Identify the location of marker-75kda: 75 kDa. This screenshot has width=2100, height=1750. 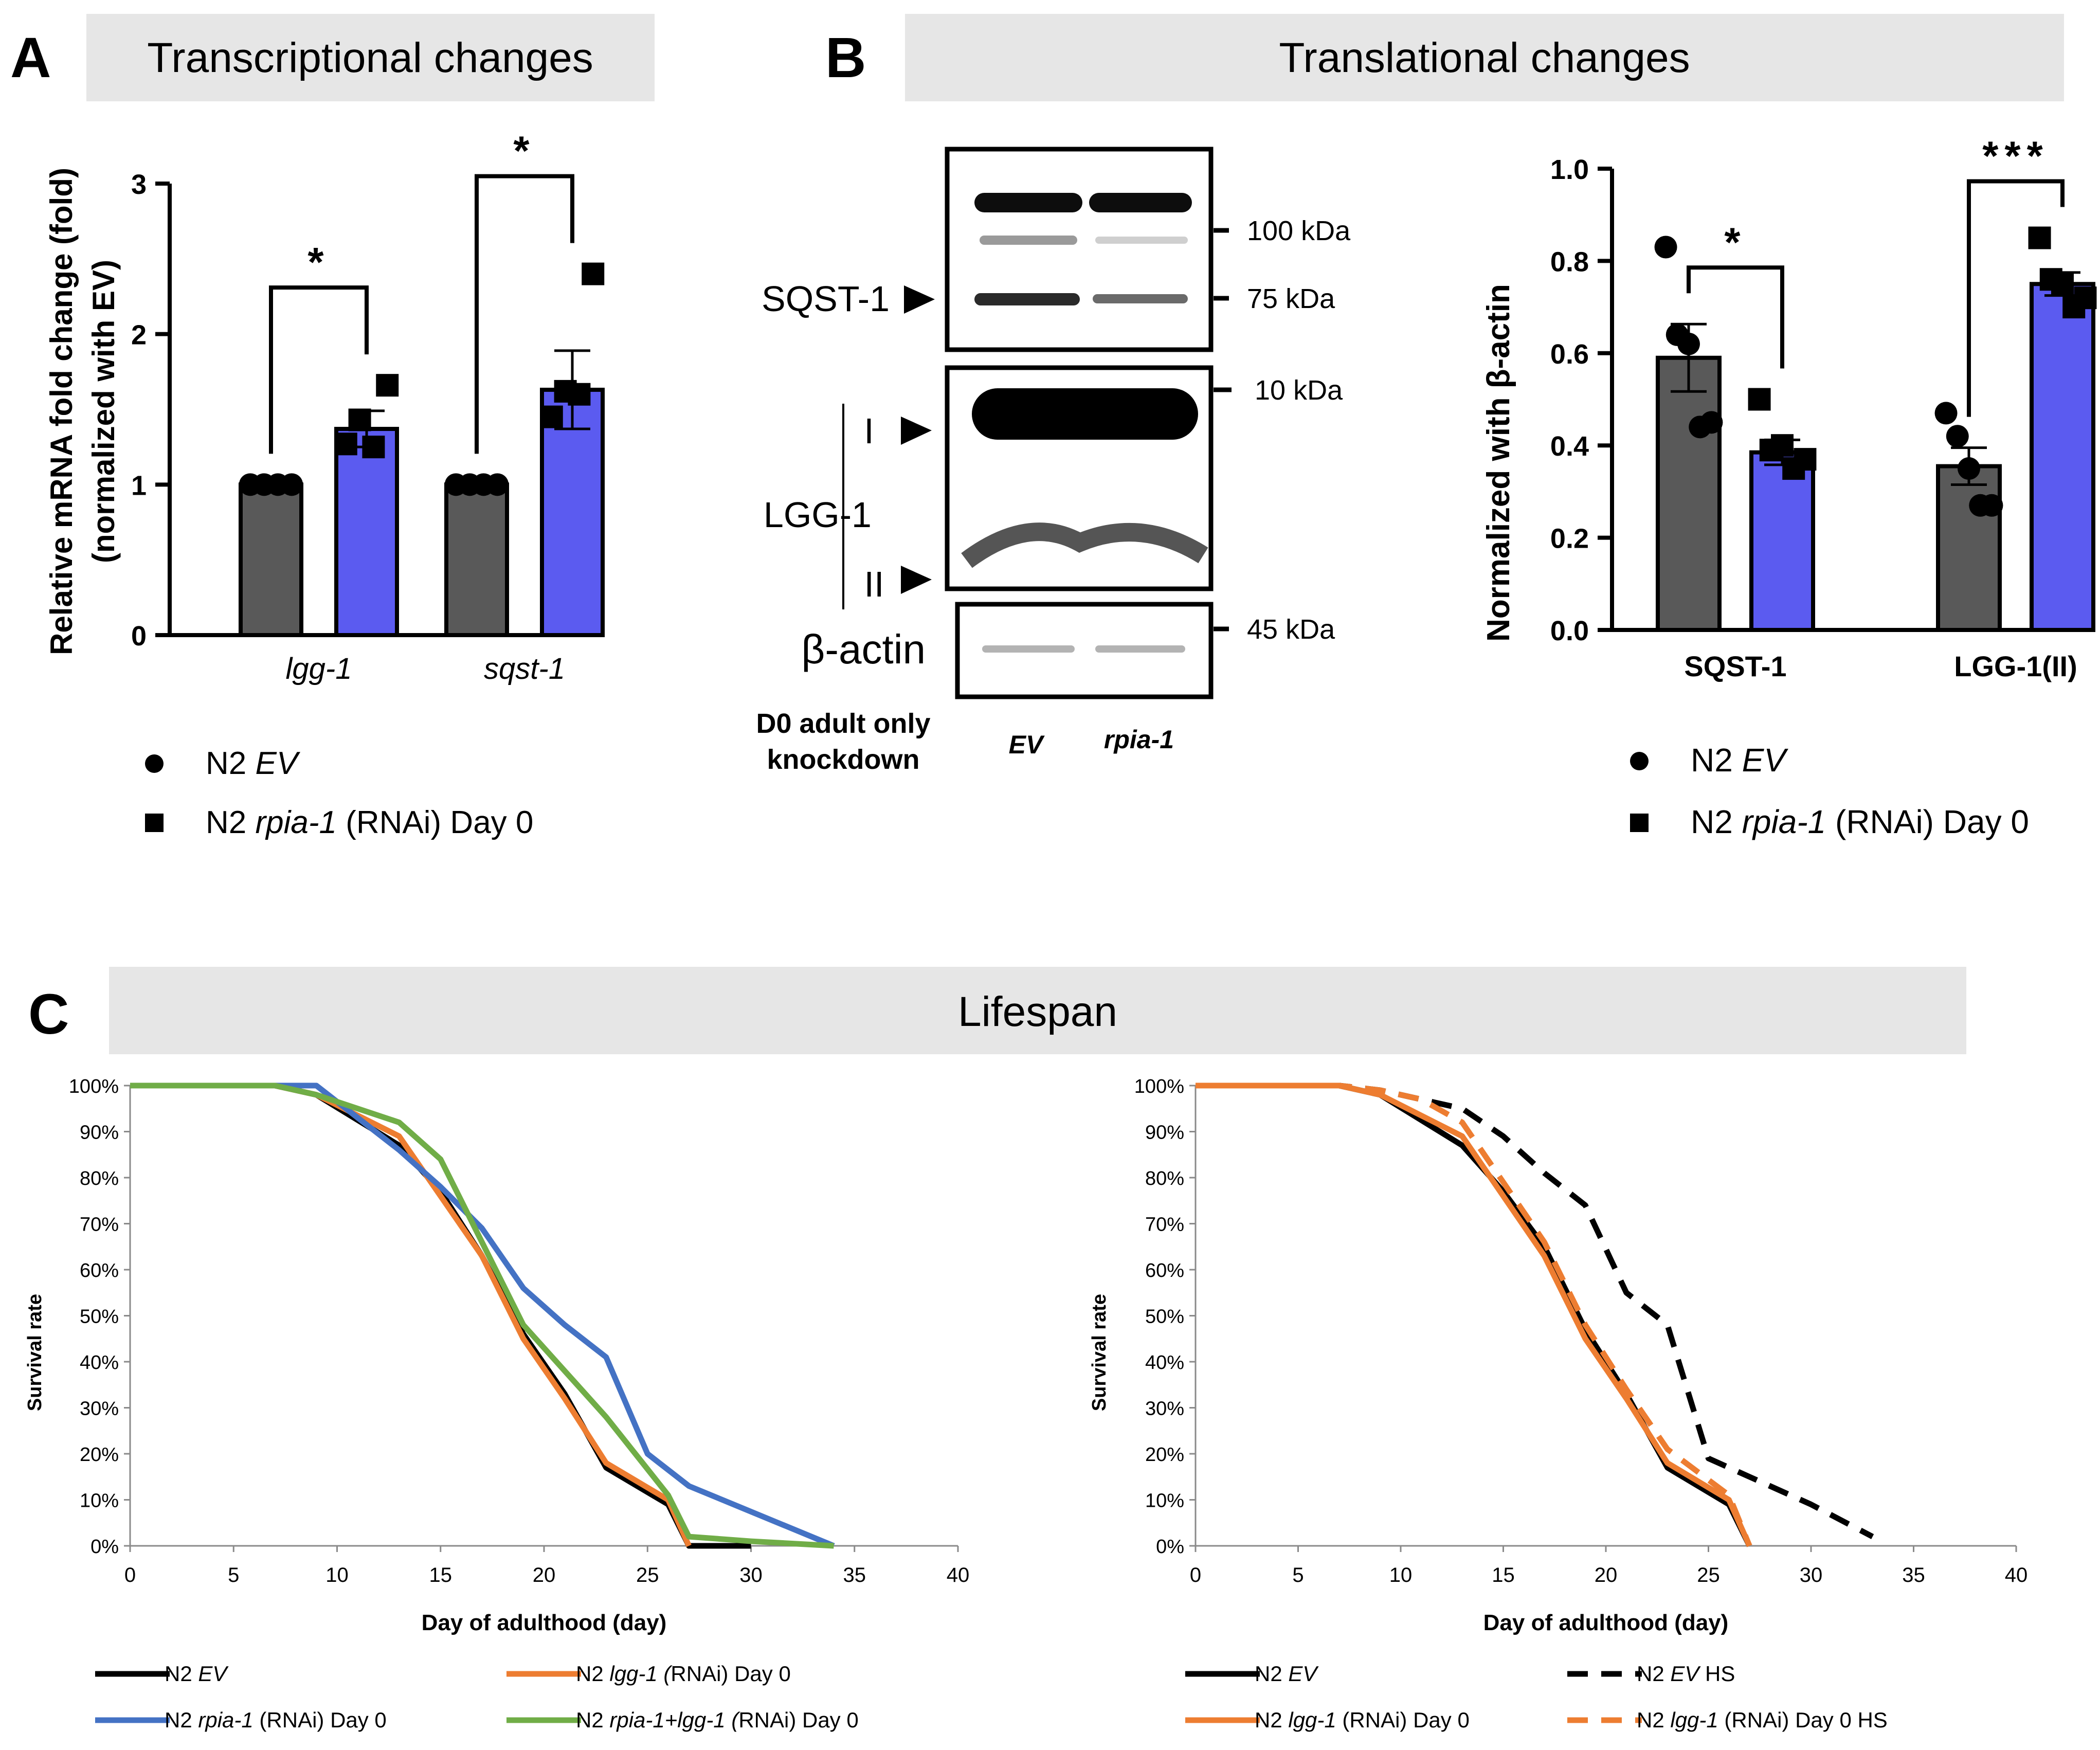
(1291, 298).